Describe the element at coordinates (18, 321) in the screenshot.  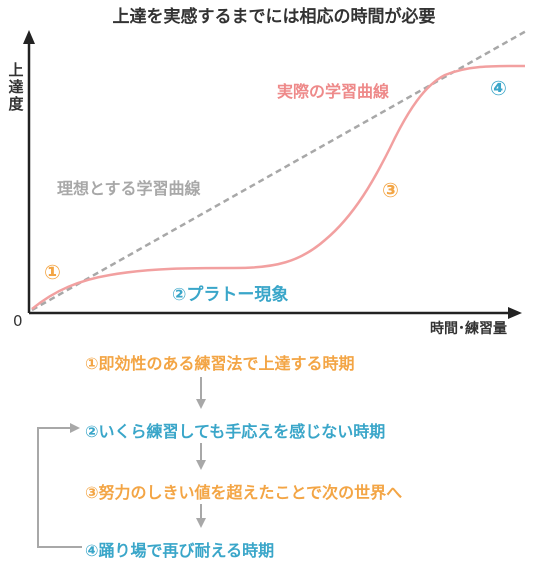
I see `origin-label: 0` at that location.